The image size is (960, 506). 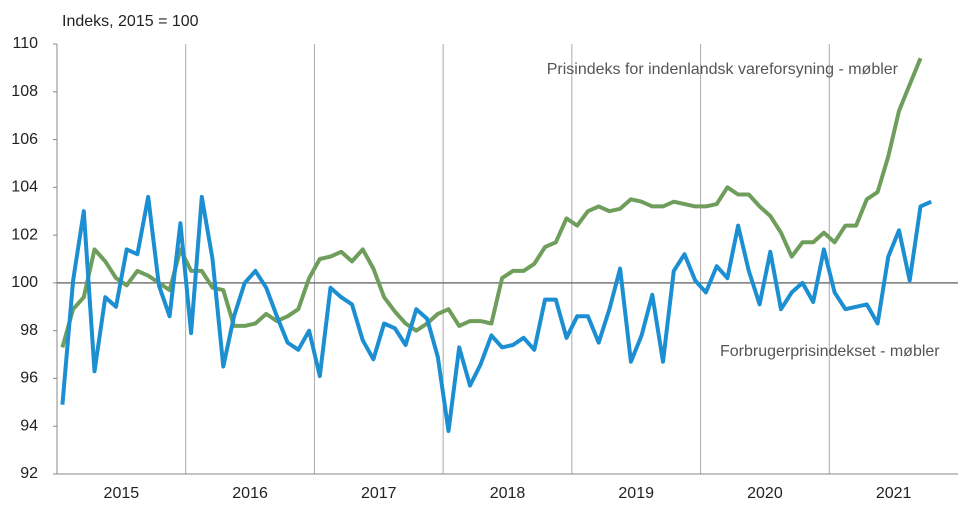 What do you see at coordinates (24, 234) in the screenshot?
I see `y-tick-label: 102` at bounding box center [24, 234].